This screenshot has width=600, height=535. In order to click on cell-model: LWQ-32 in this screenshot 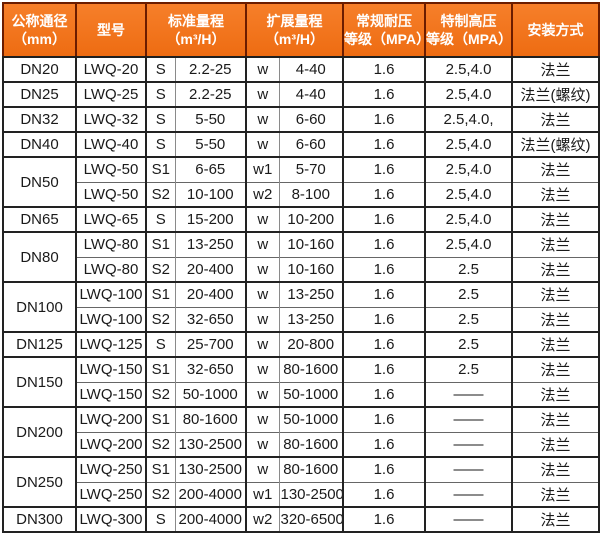, I will do `click(110, 119)`.